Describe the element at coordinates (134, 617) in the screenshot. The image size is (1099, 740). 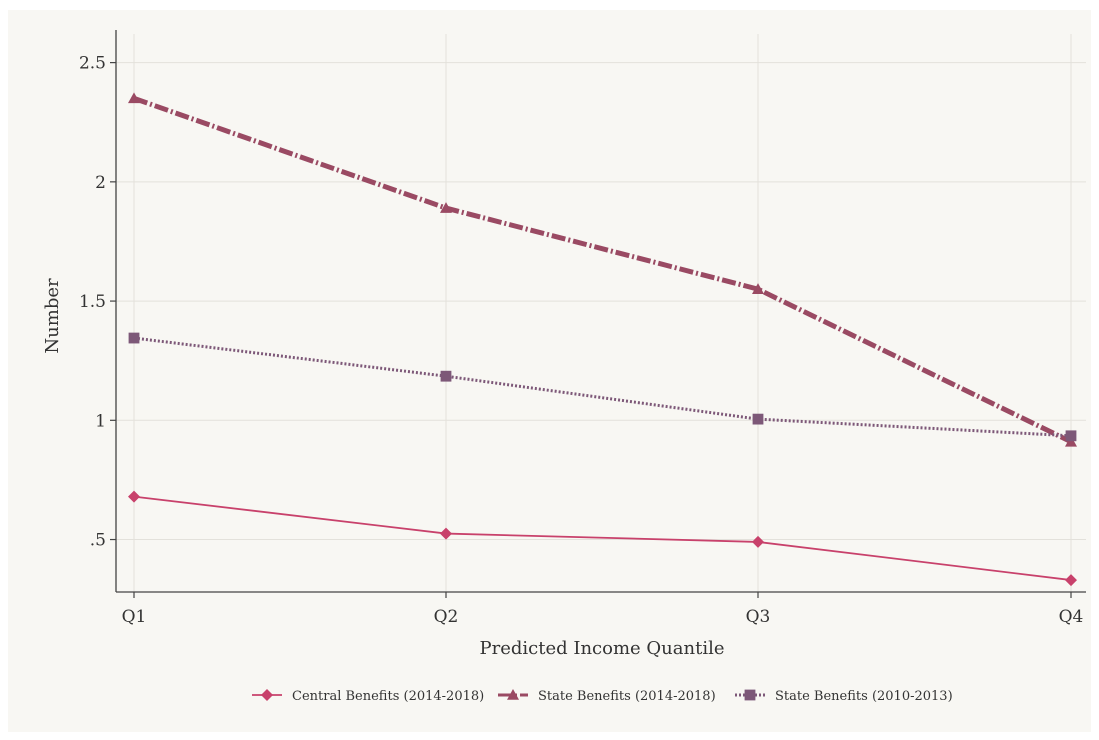
I see `x-tick-label: Q1` at that location.